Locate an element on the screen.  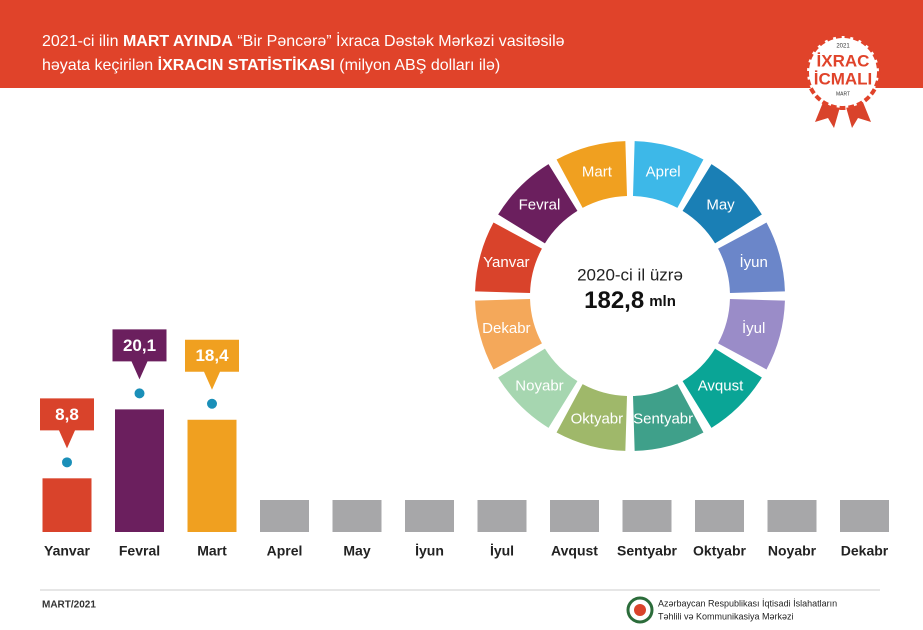
donut-label: İyun is located at coordinates (753, 262).